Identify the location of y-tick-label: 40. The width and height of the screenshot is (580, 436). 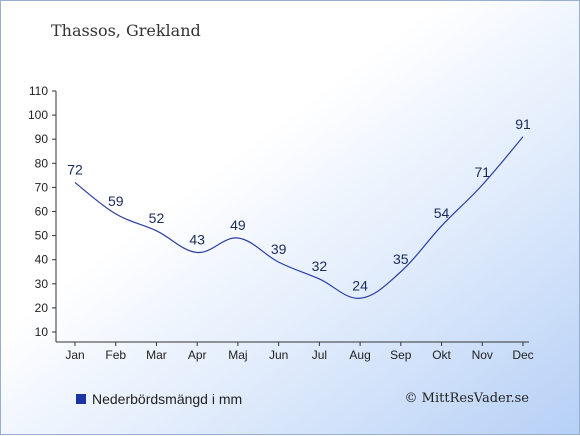
(42, 260).